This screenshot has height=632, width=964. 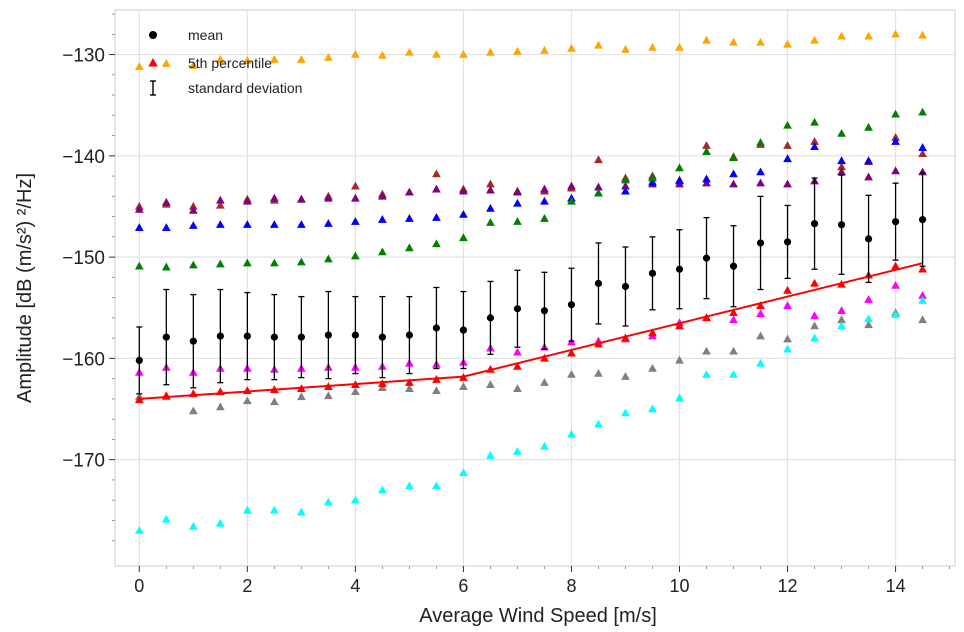 What do you see at coordinates (153, 62) in the screenshot?
I see `legend-percentile-marker` at bounding box center [153, 62].